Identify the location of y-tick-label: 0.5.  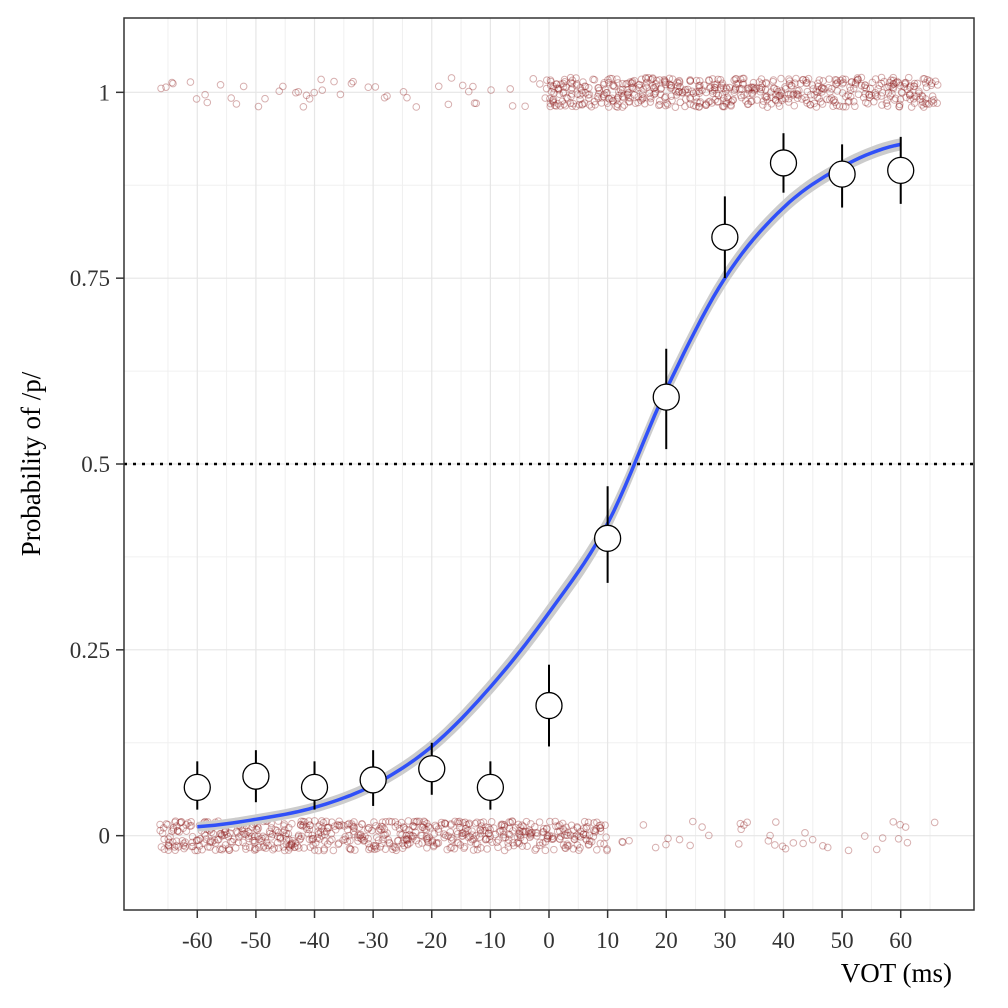
(95, 464).